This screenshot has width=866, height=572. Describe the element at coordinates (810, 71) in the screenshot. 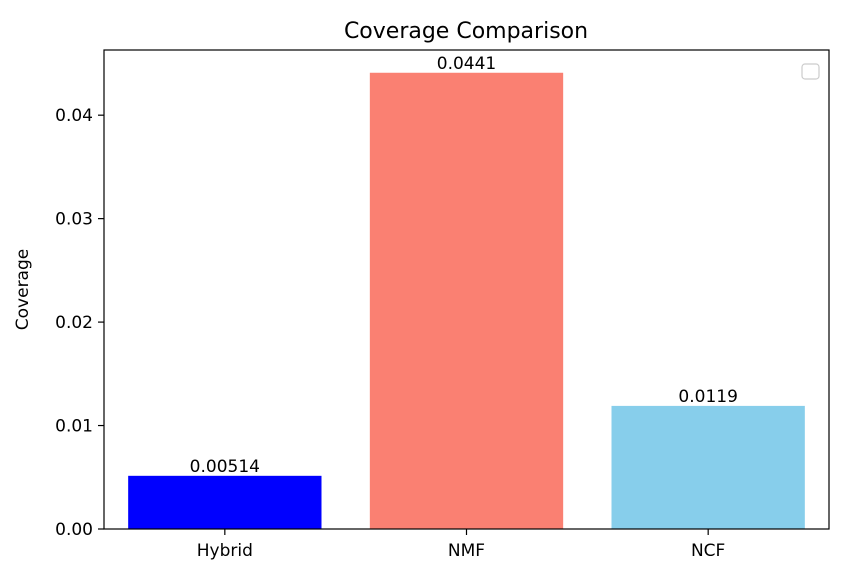

I see `legend-box` at that location.